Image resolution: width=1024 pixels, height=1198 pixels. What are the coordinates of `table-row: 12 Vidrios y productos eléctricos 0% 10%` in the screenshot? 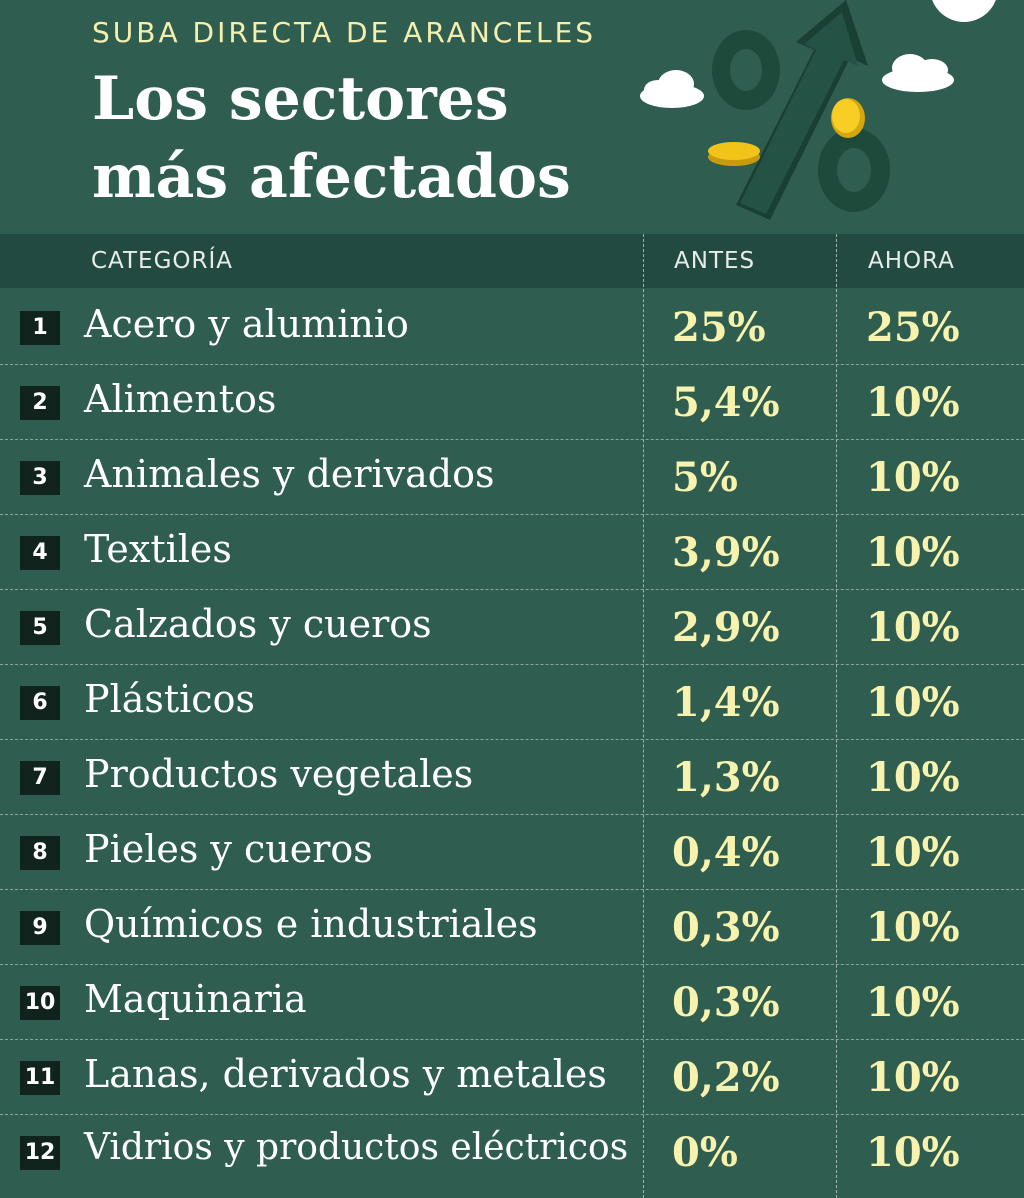 It's located at (512, 1152).